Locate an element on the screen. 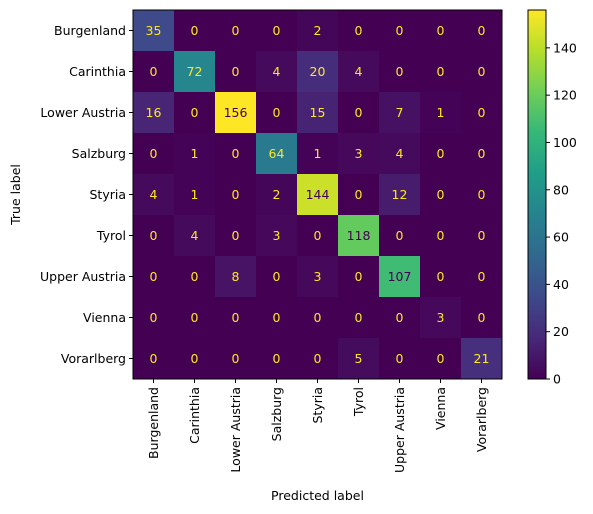 This screenshot has height=514, width=593. colorbar-ticks: 0 20 40 60 80 100 120 140 is located at coordinates (561, 213).